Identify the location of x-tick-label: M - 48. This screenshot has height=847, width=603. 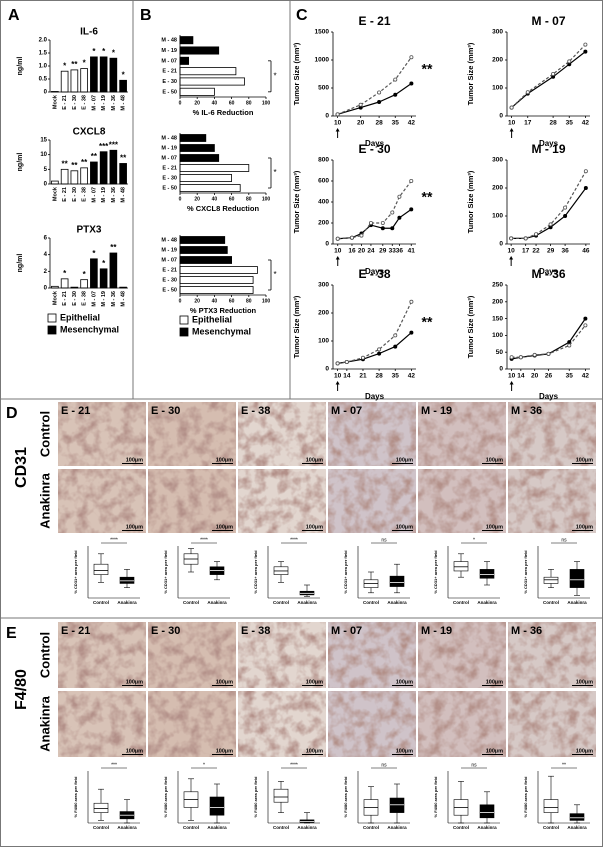
(124, 103).